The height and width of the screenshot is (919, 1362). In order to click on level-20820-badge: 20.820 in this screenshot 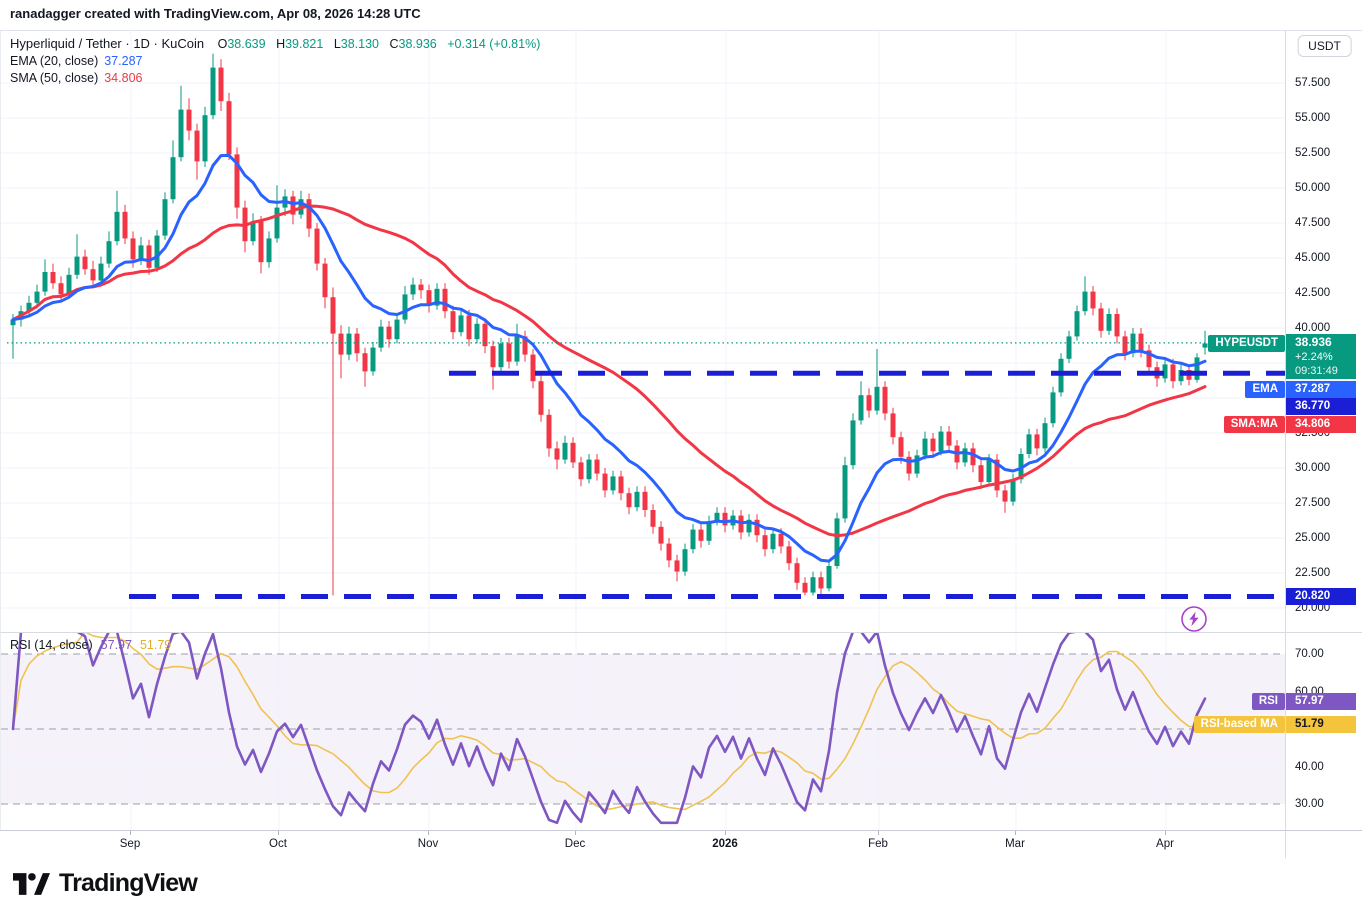, I will do `click(1321, 596)`.